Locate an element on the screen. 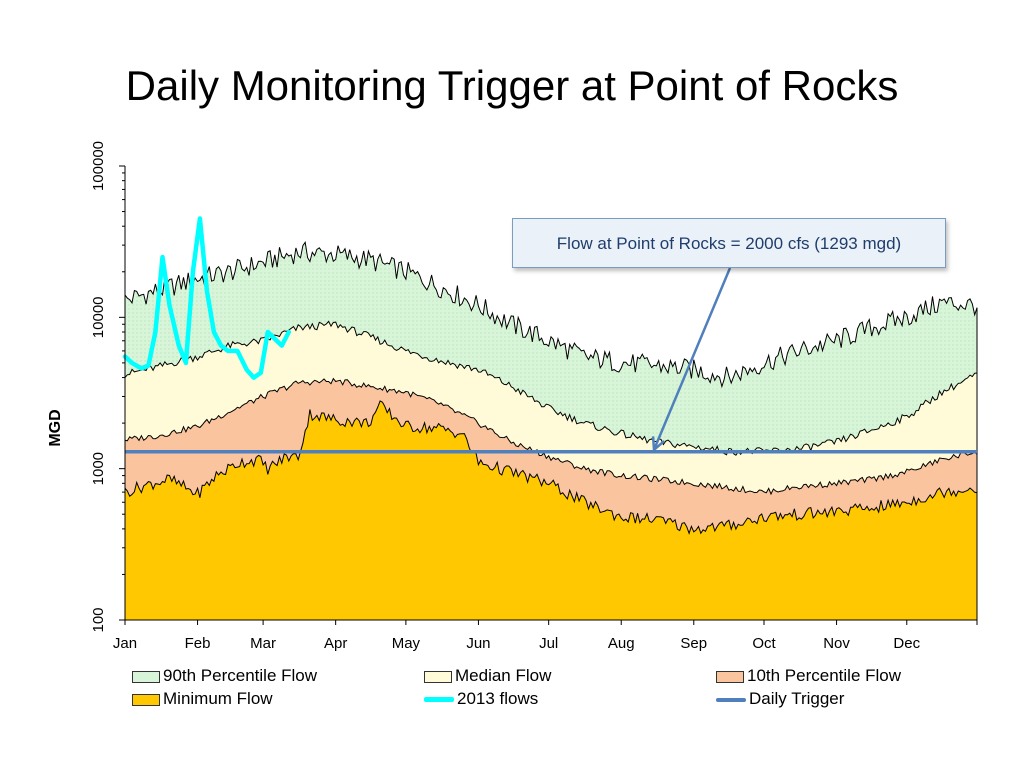 Image resolution: width=1024 pixels, height=768 pixels. legend-item-90th: 90th Percentile Flow is located at coordinates (224, 676).